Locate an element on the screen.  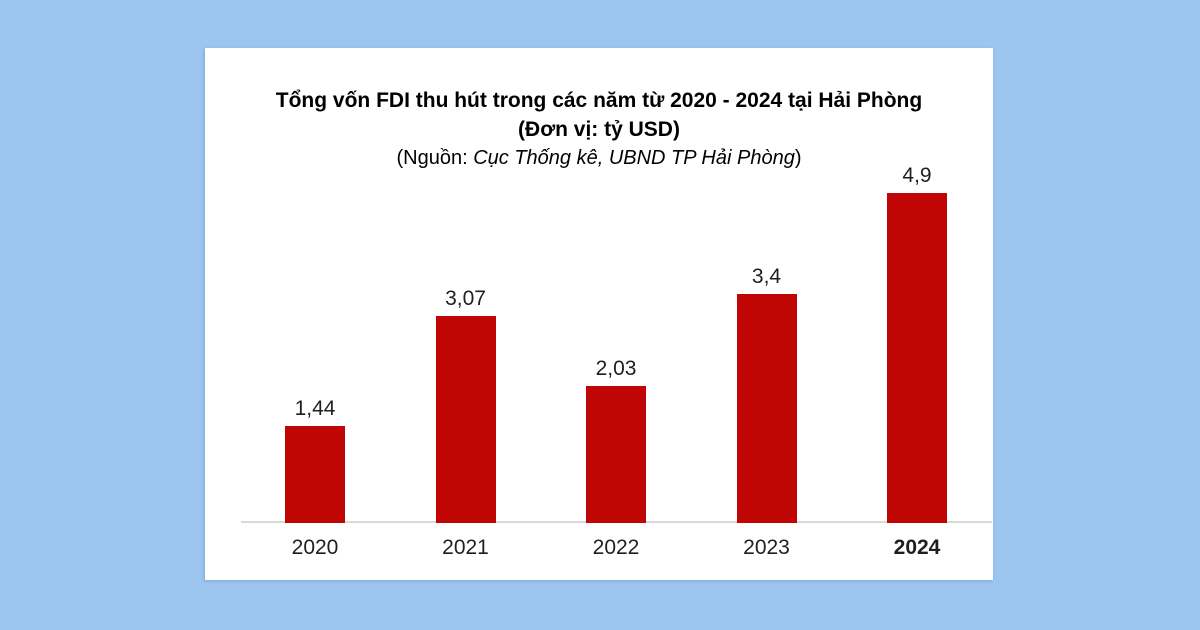
x-axis-label-2023: 2023 is located at coordinates (766, 547).